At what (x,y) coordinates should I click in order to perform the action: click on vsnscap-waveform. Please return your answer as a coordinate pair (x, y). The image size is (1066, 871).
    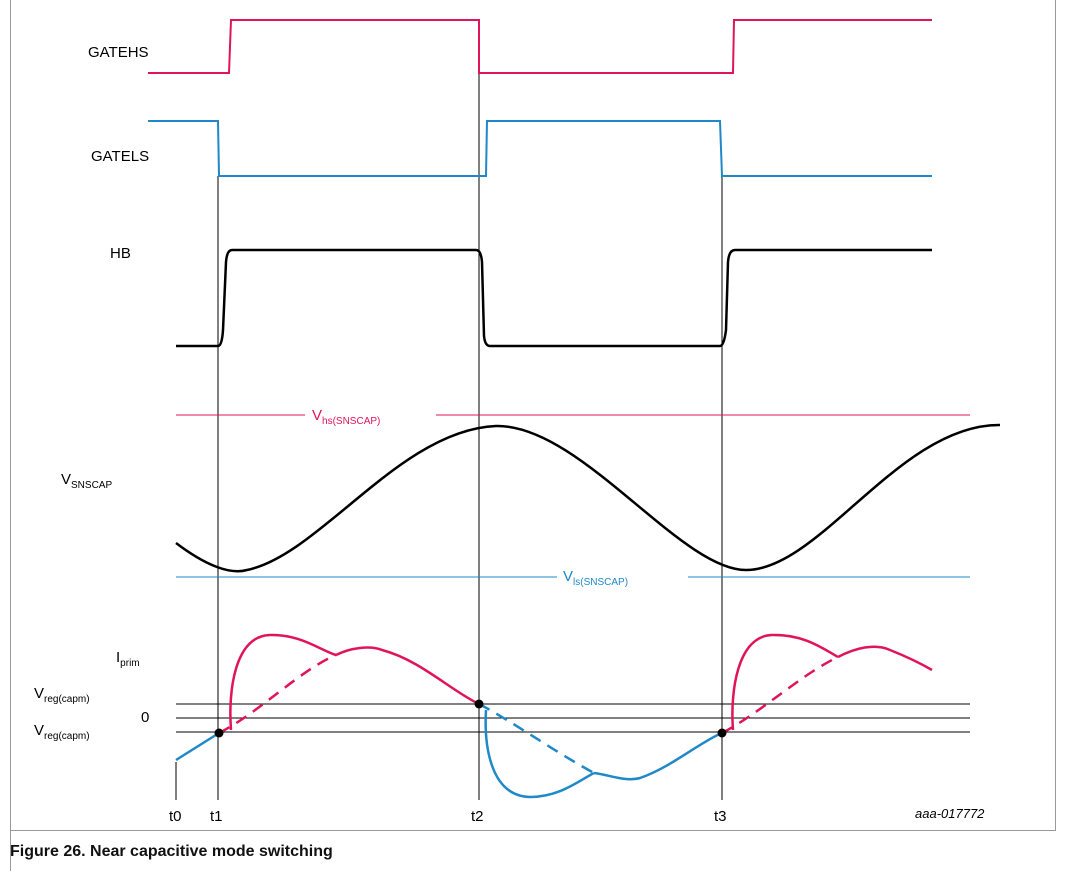
    Looking at the image, I should click on (588, 498).